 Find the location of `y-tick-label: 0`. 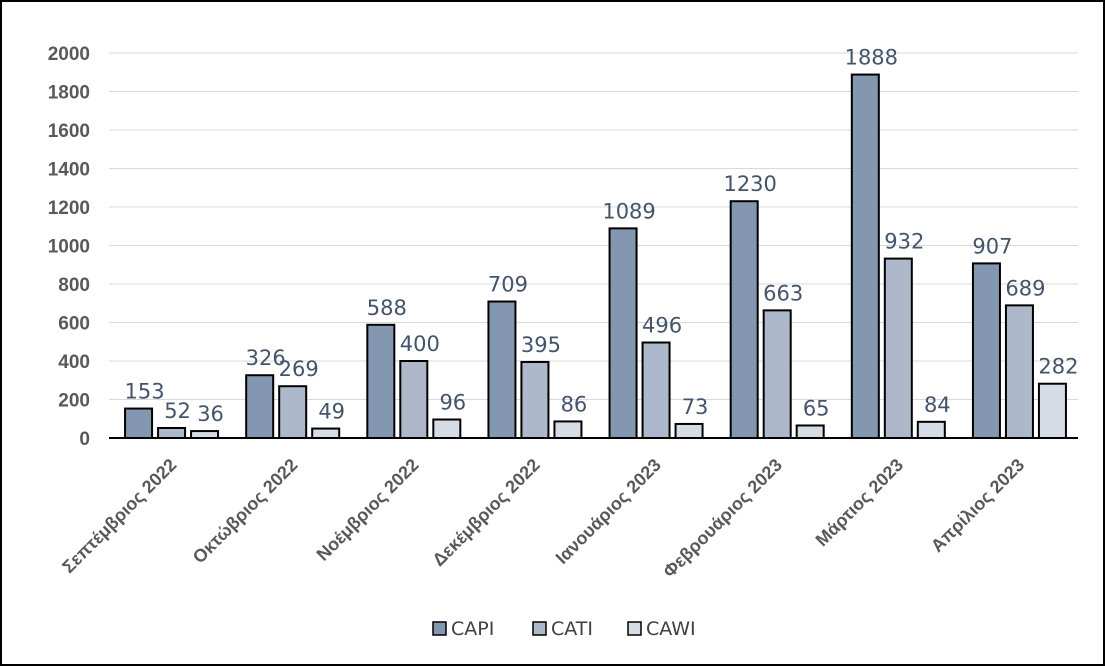

y-tick-label: 0 is located at coordinates (84, 439).